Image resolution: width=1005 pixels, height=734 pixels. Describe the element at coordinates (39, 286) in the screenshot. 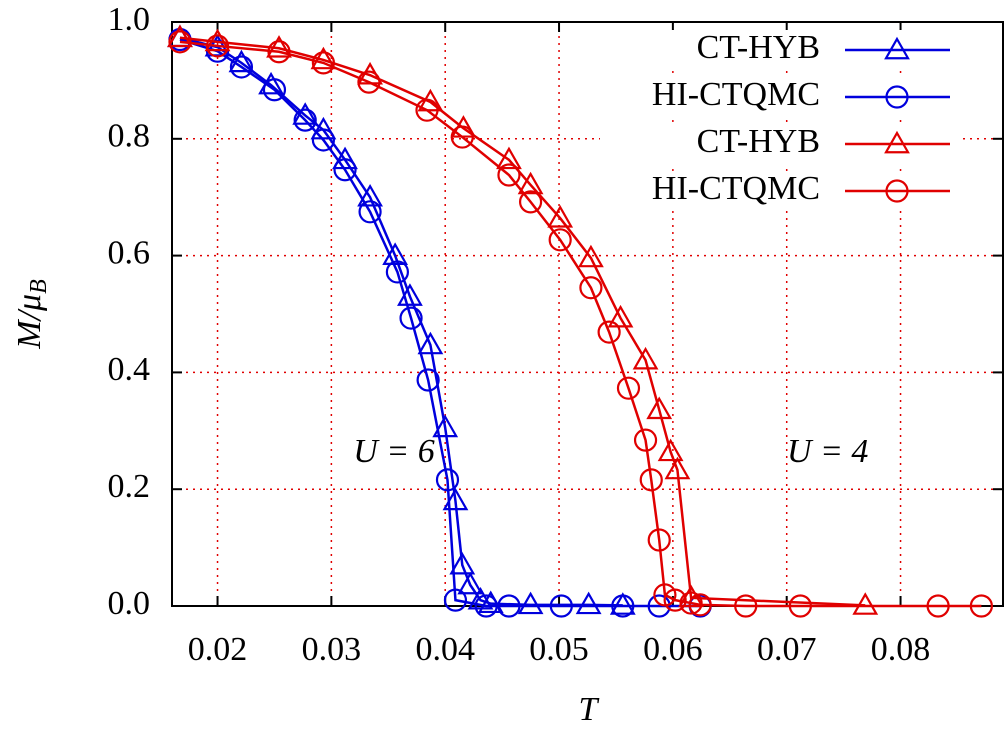

I see `y-axis-label-sub: B` at that location.